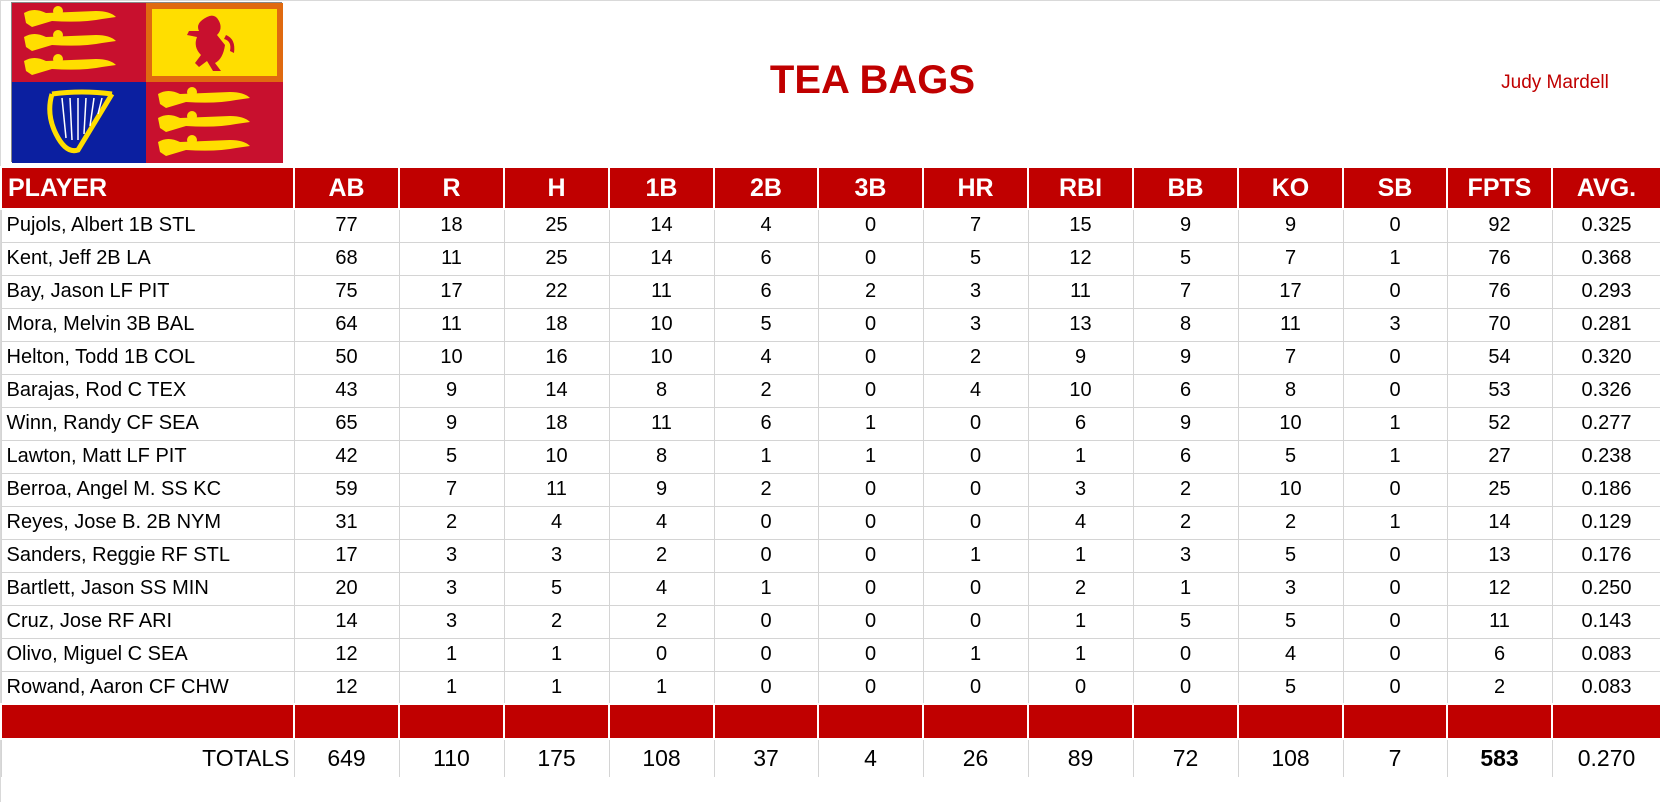 This screenshot has width=1660, height=802. What do you see at coordinates (872, 80) in the screenshot?
I see `team-title: TEA BAGS` at bounding box center [872, 80].